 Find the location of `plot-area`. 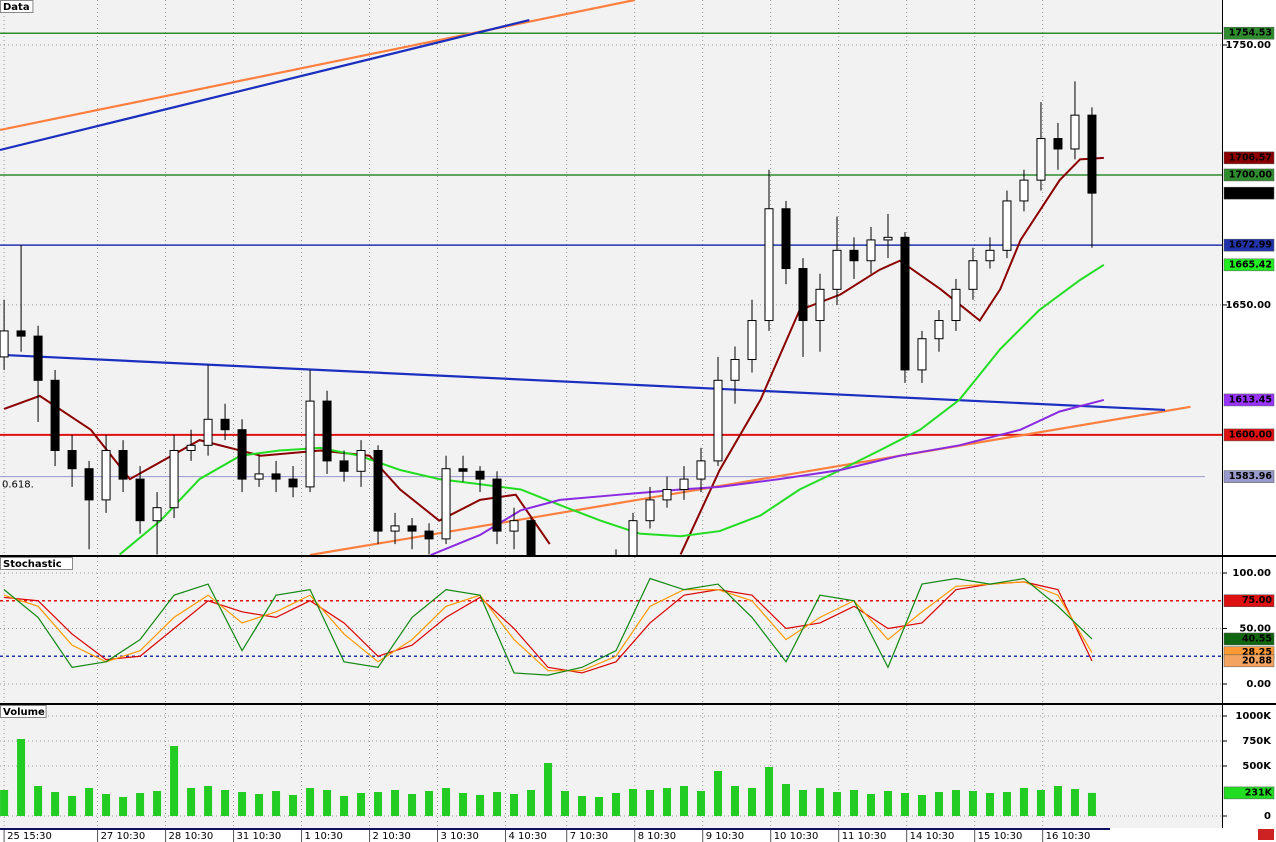

plot-area is located at coordinates (611, 628).